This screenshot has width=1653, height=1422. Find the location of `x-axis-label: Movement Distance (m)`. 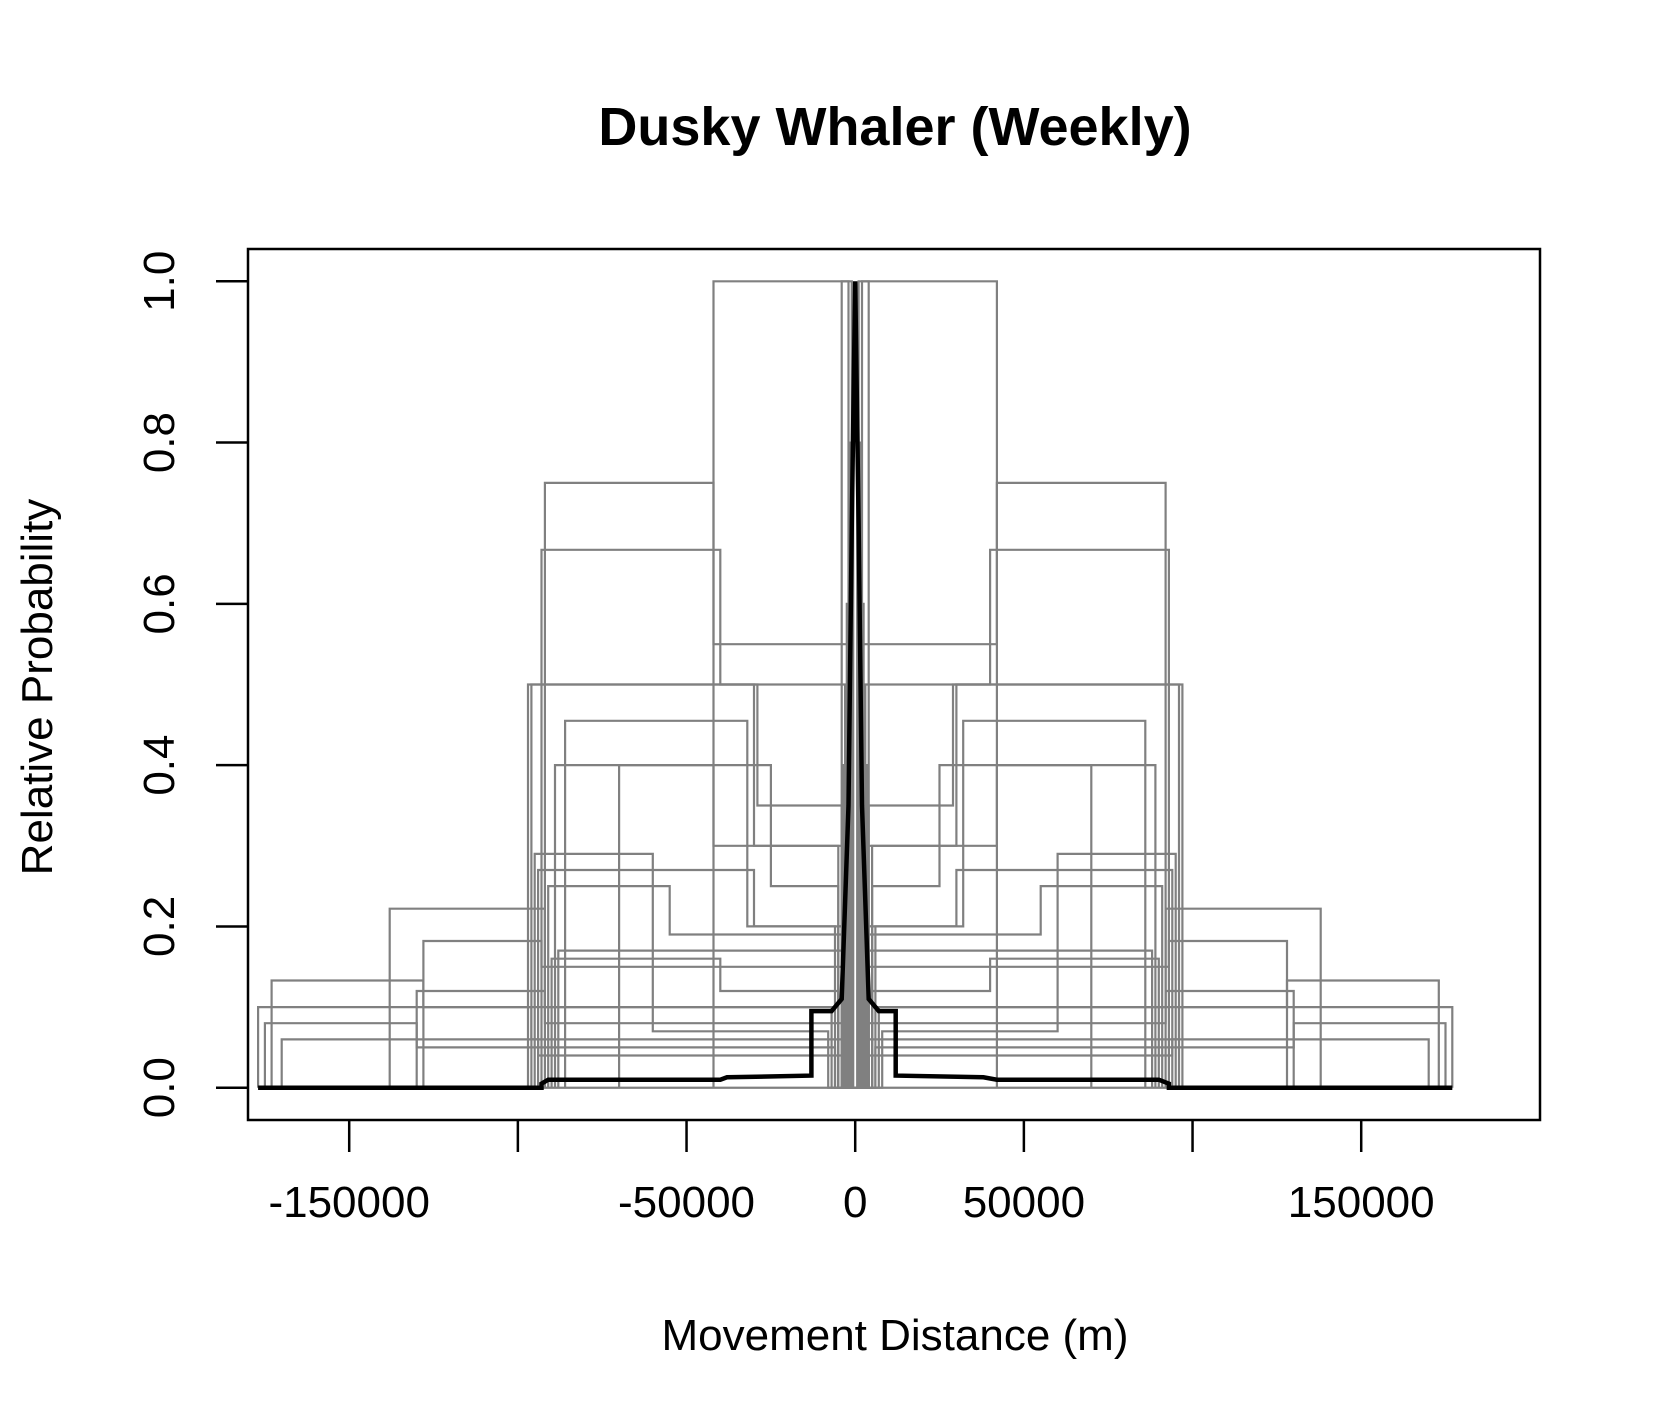

x-axis-label: Movement Distance (m) is located at coordinates (894, 1335).